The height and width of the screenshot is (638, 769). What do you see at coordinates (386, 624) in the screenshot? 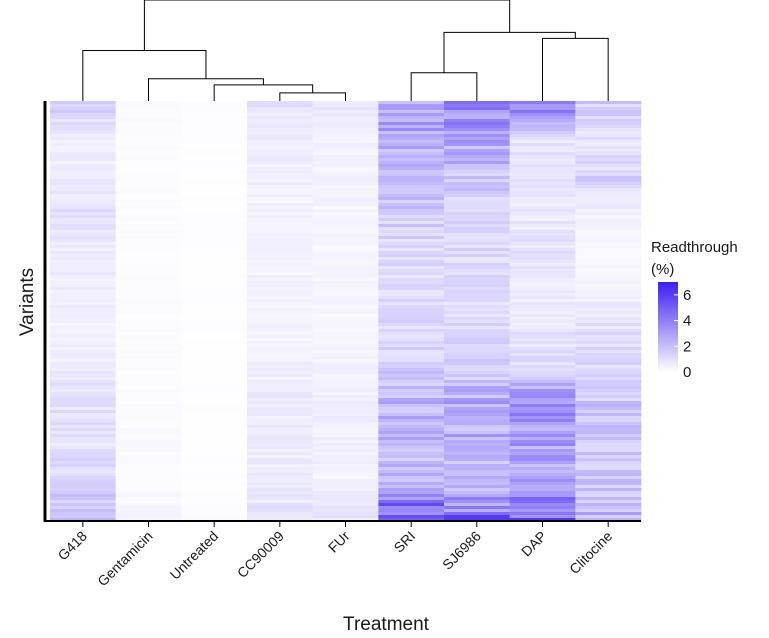
I see `x-axis-title: Treatment` at bounding box center [386, 624].